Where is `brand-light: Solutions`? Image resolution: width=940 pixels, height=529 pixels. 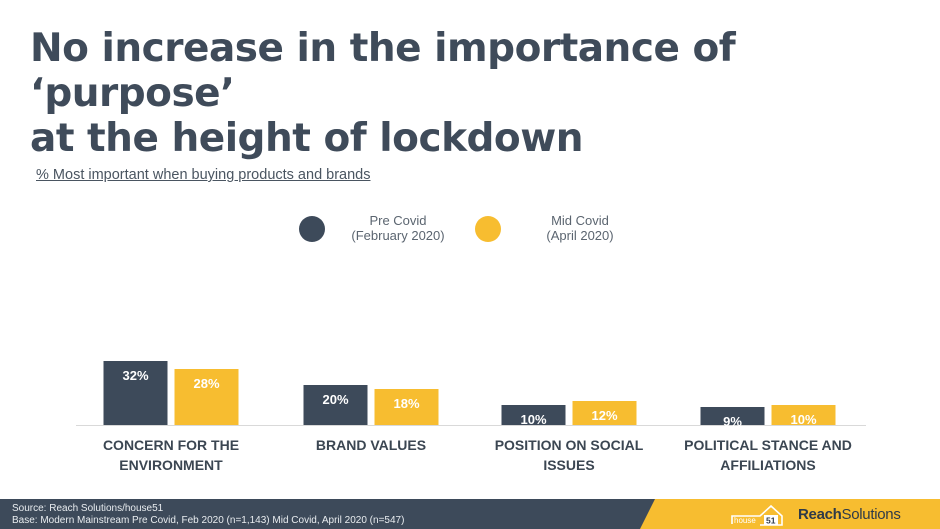 brand-light: Solutions is located at coordinates (871, 514).